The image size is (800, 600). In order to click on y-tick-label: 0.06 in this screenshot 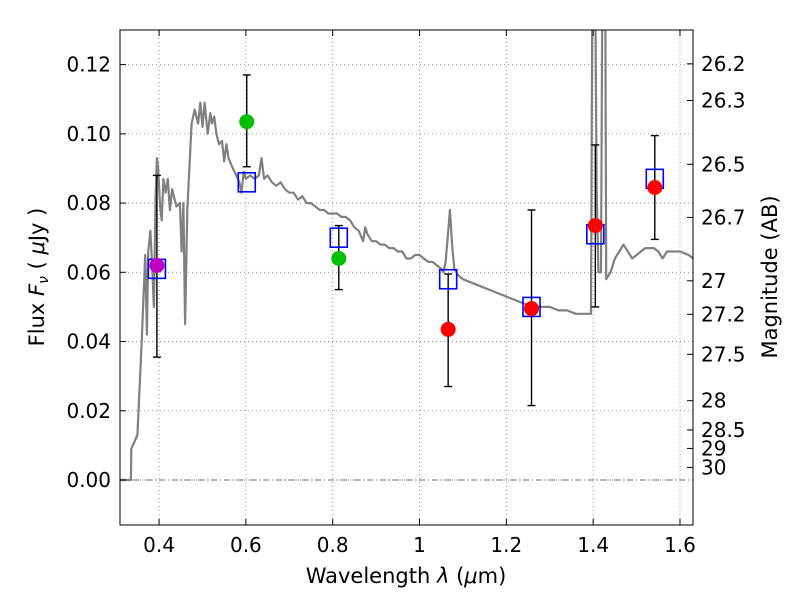, I will do `click(88, 272)`.